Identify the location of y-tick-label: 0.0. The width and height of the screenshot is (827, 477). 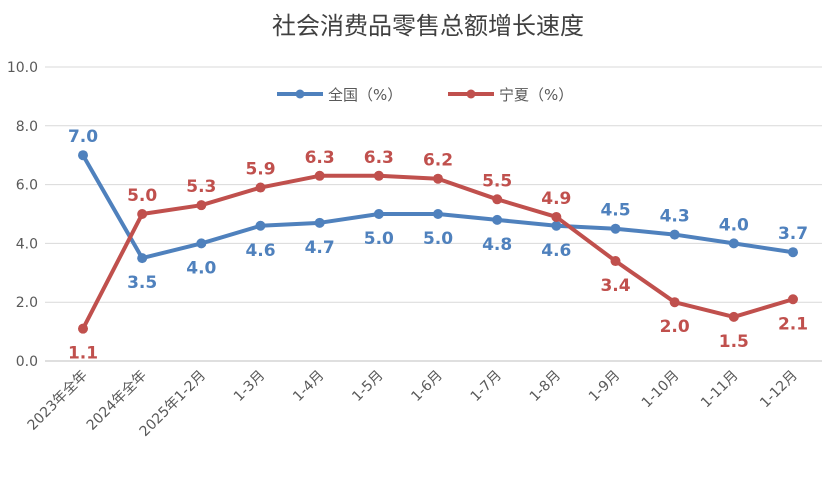
(27, 362).